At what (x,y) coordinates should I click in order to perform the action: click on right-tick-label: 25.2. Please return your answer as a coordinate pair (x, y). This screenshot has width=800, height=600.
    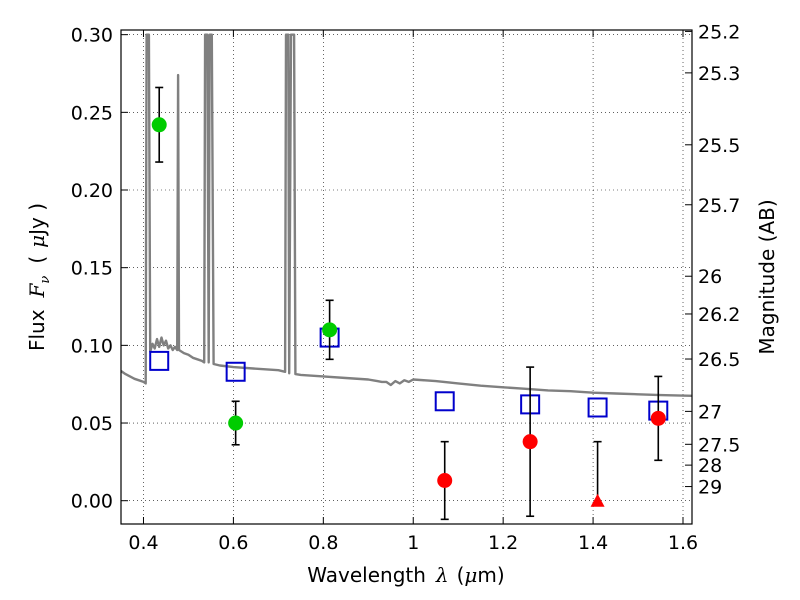
    Looking at the image, I should click on (719, 32).